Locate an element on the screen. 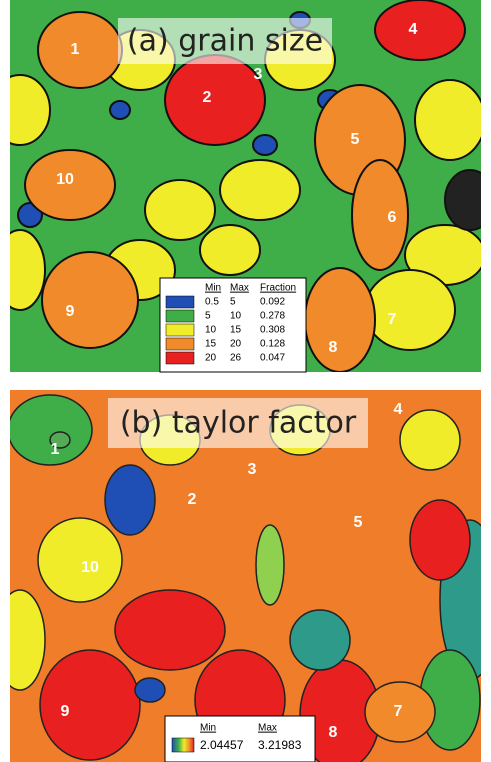 Image resolution: width=491 pixels, height=762 pixels. panel-title: (a) grain size is located at coordinates (225, 41).